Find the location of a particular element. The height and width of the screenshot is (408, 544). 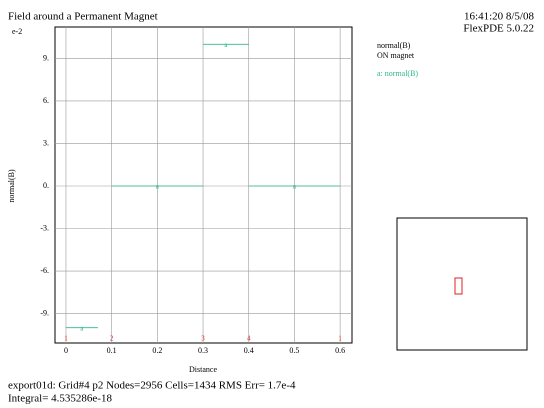

plot-caption: ON magnet is located at coordinates (396, 55).